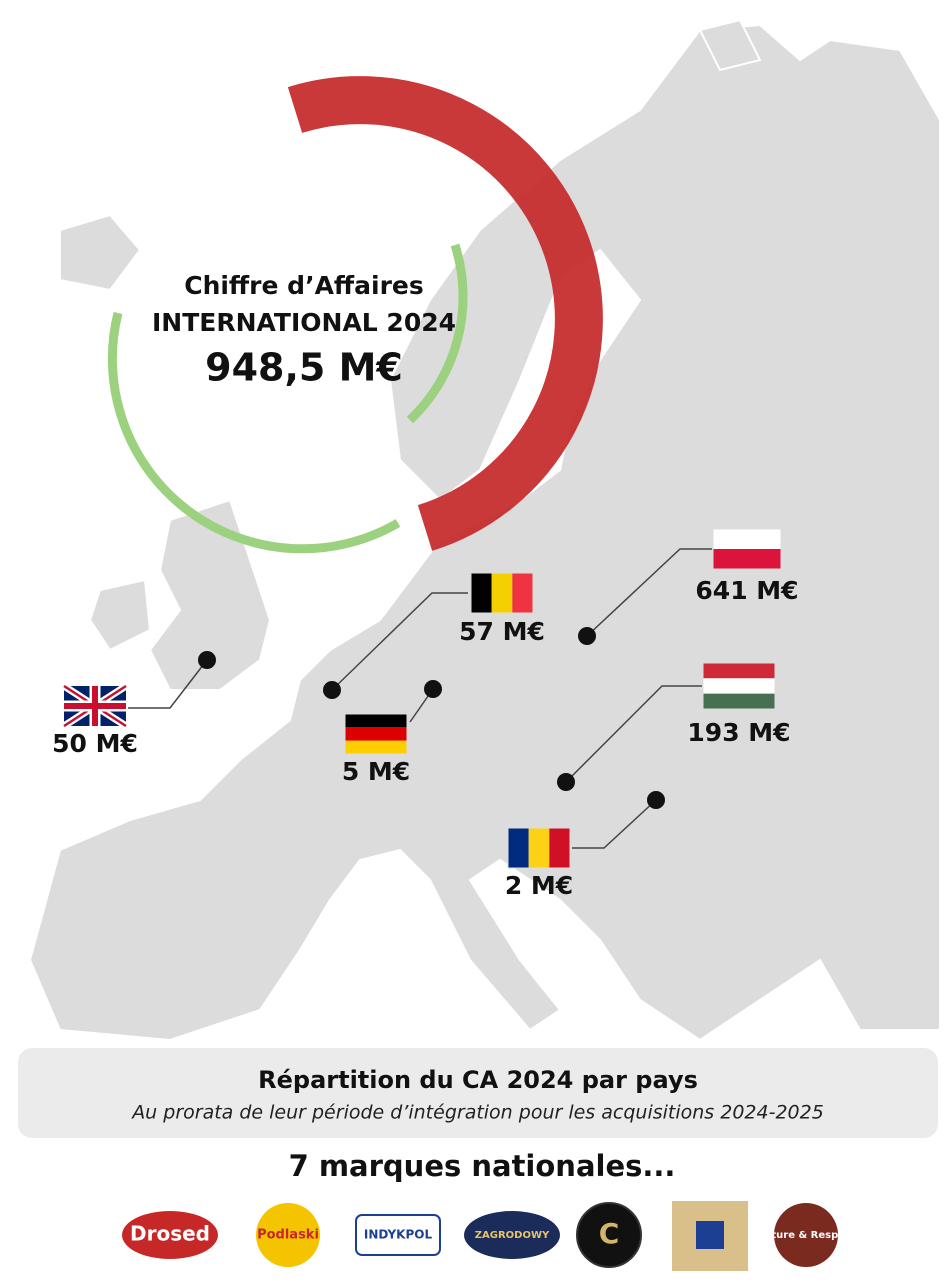 The height and width of the screenshot is (1284, 944). I want to click on country-revenue: 193 M€, so click(738, 732).